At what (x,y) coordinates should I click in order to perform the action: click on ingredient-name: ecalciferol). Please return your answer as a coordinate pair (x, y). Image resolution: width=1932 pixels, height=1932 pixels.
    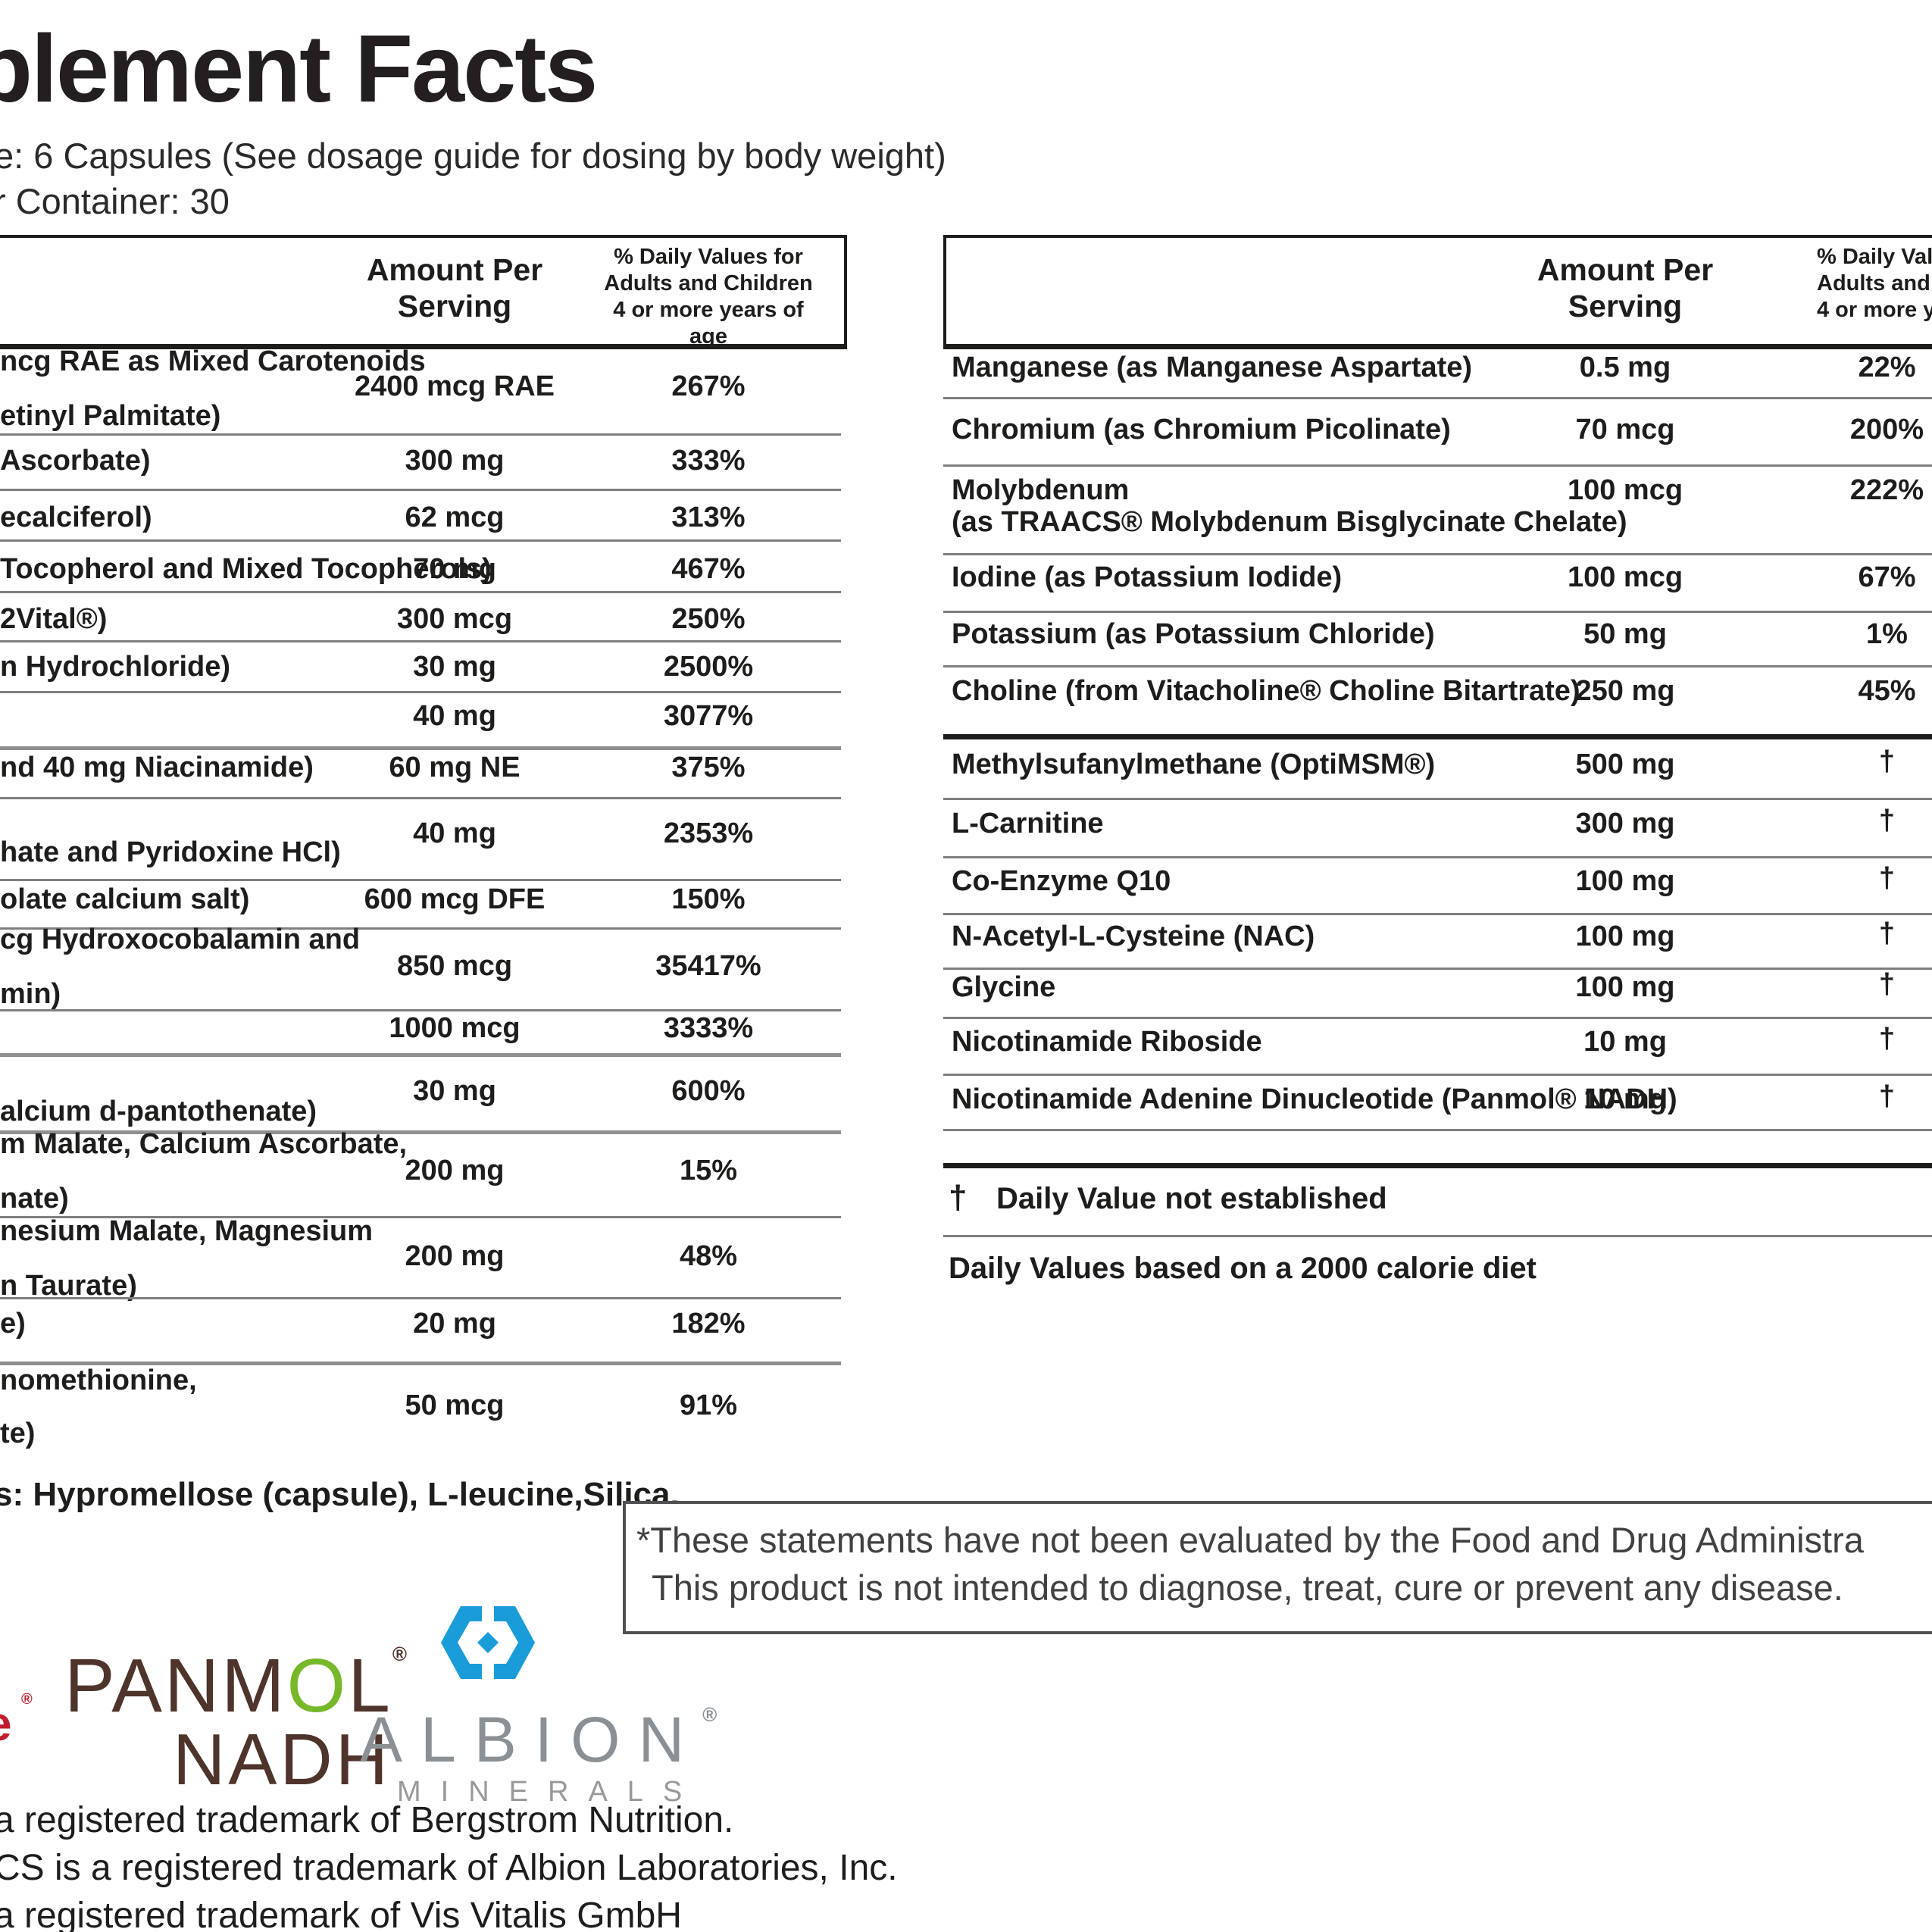
    Looking at the image, I should click on (76, 518).